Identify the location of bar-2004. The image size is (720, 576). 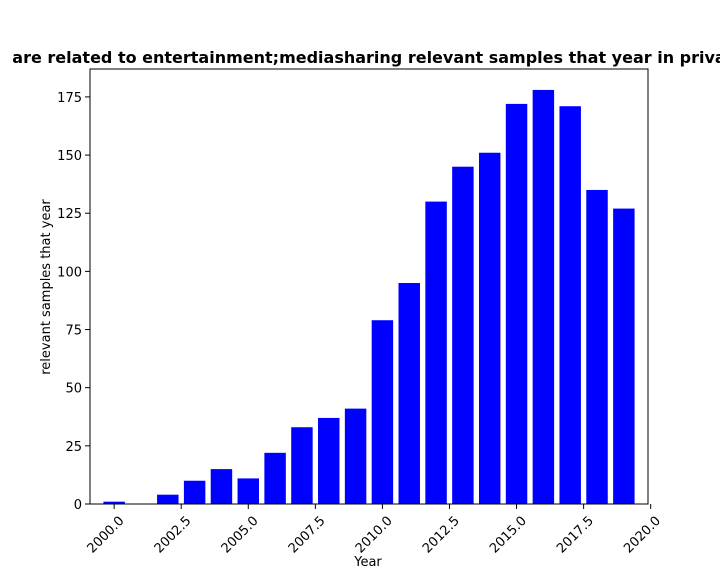
(221, 486).